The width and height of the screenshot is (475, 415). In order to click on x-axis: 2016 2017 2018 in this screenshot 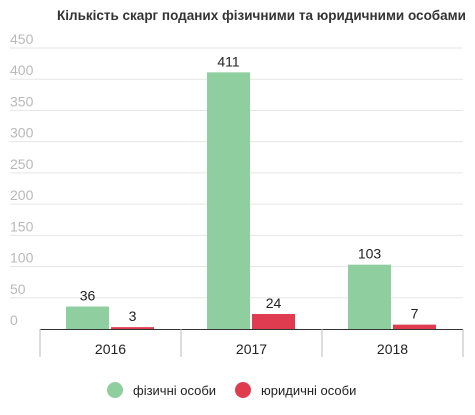, I will do `click(251, 343)`.